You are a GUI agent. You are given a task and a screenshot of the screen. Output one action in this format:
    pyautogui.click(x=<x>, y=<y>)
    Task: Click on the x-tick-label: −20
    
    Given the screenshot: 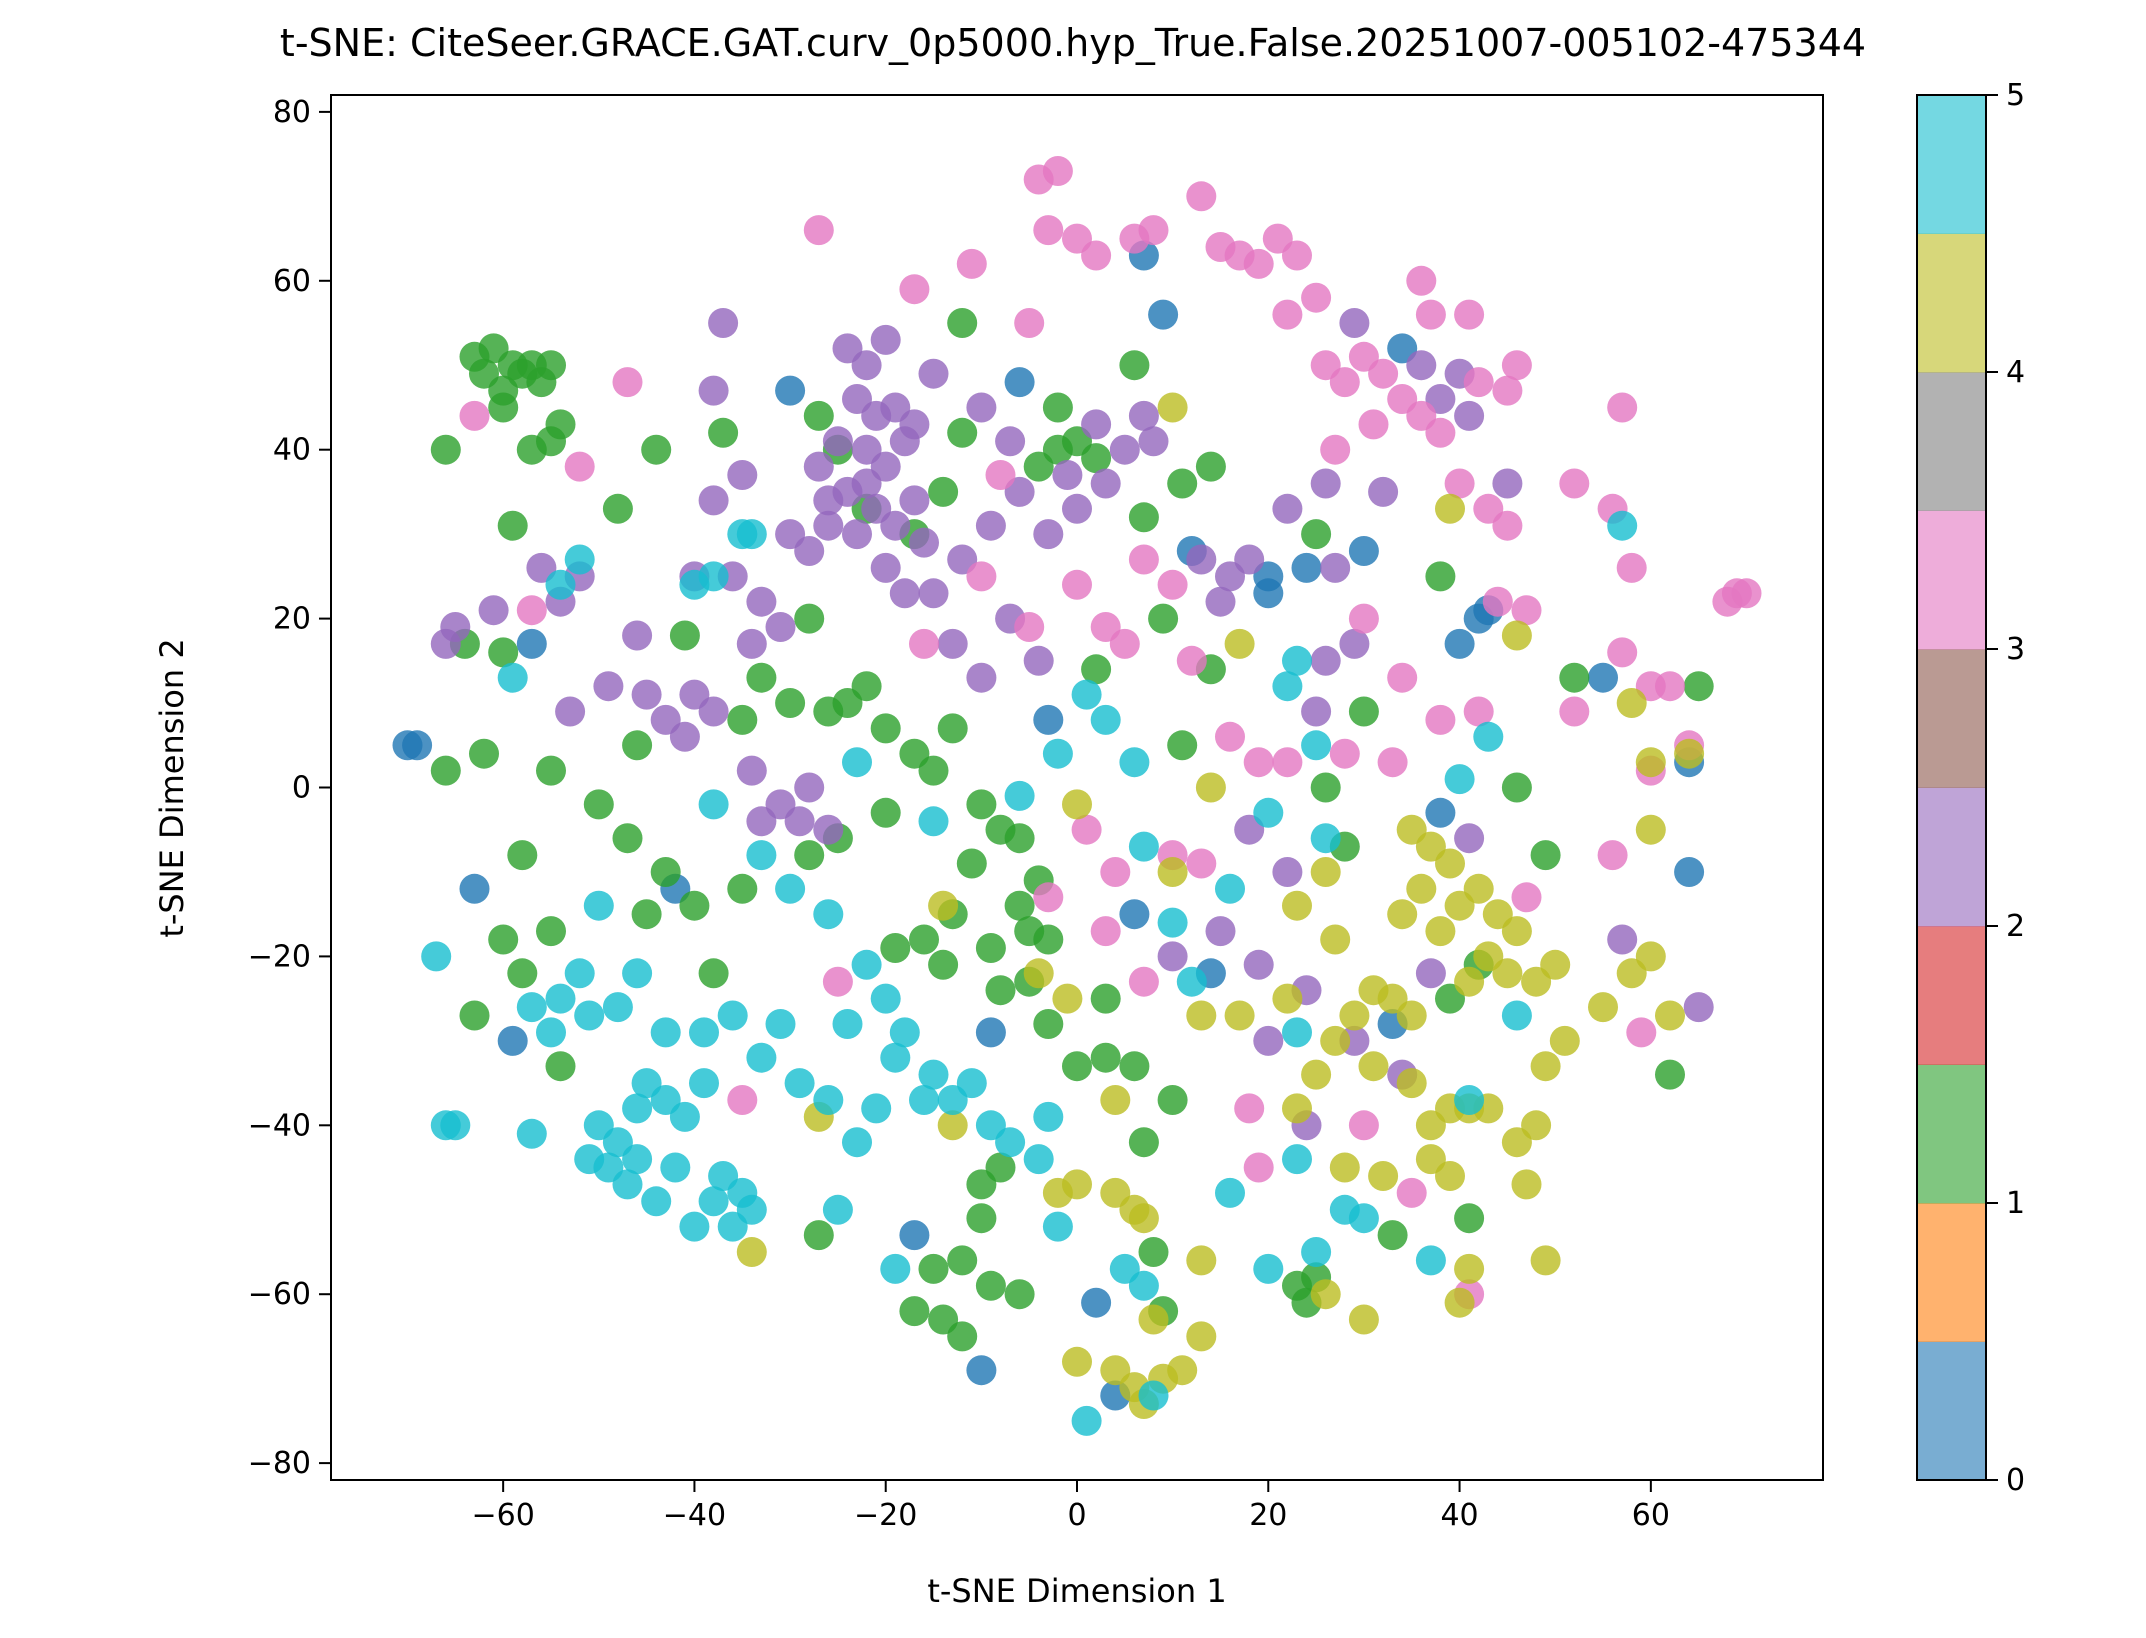 What is the action you would take?
    pyautogui.click(x=885, y=1515)
    